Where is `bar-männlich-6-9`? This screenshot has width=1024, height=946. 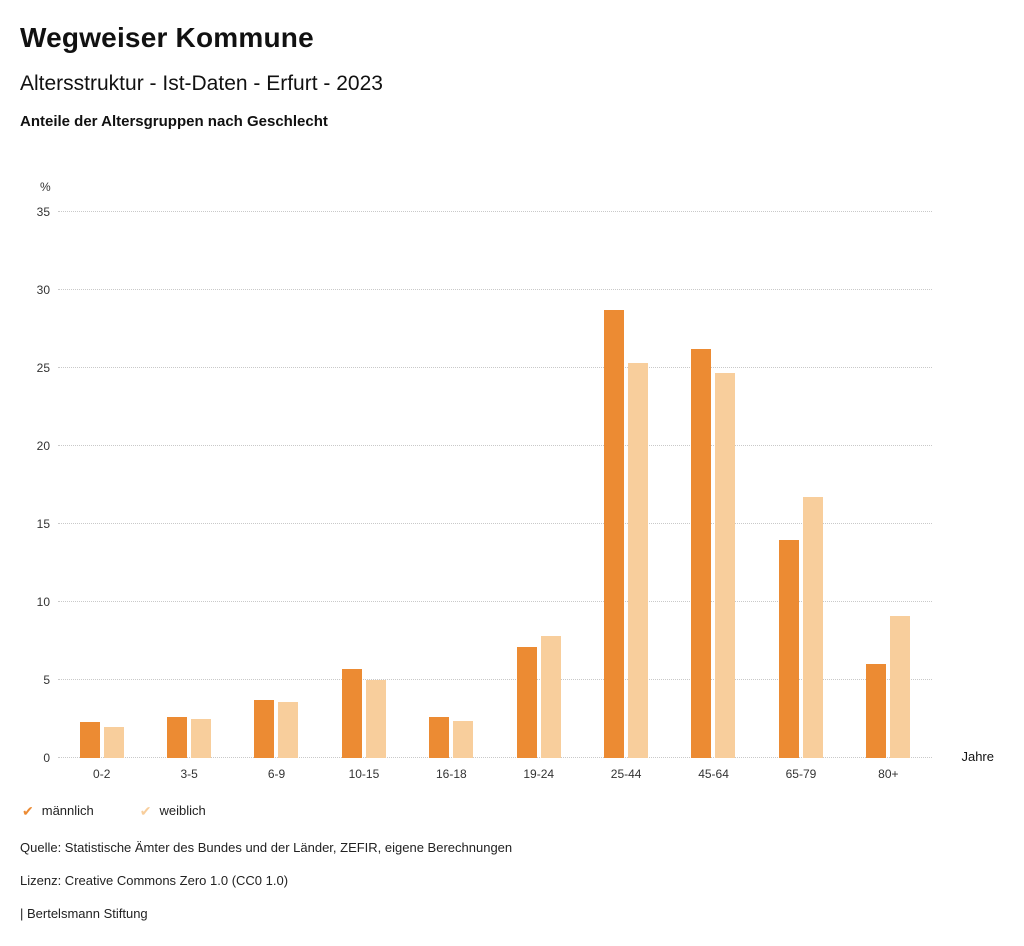
bar-männlich-6-9 is located at coordinates (264, 729).